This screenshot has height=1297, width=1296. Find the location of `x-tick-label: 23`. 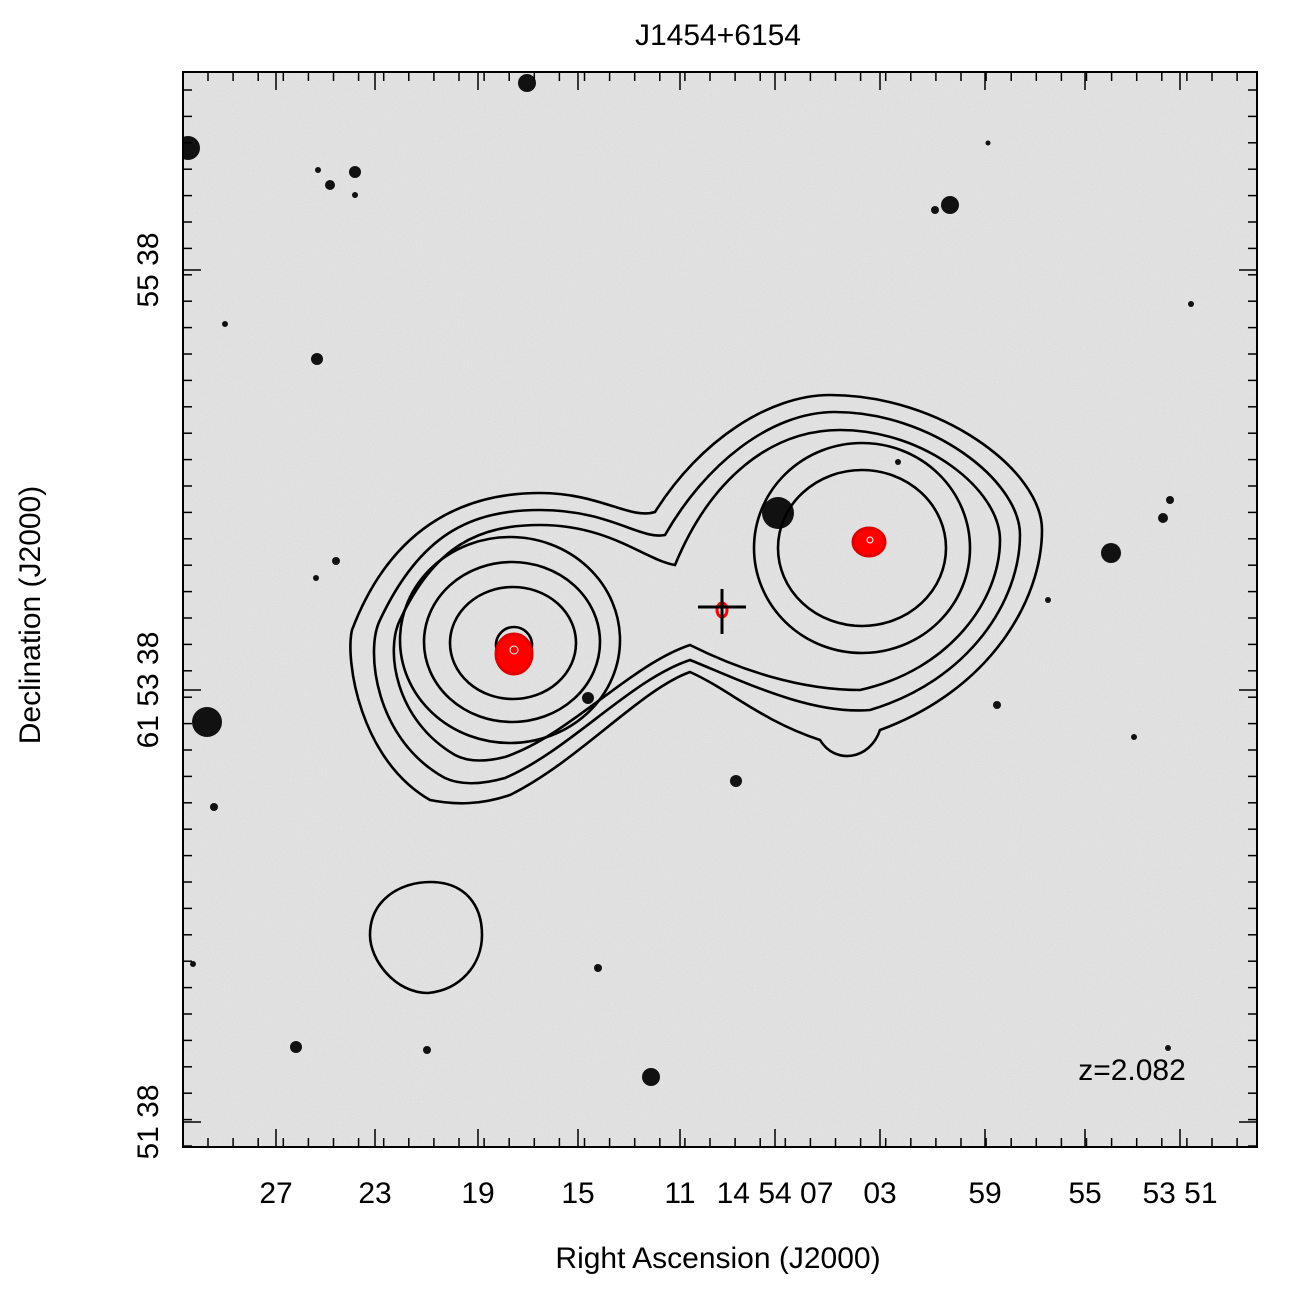

x-tick-label: 23 is located at coordinates (374, 1193).